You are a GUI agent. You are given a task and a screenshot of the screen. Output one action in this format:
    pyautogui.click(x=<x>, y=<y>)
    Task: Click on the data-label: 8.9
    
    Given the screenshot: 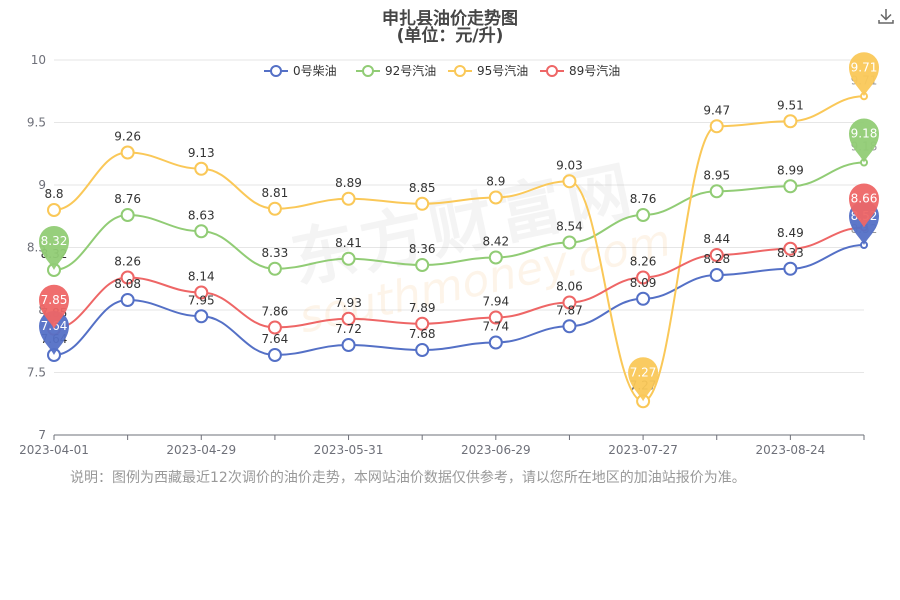 What is the action you would take?
    pyautogui.click(x=495, y=182)
    